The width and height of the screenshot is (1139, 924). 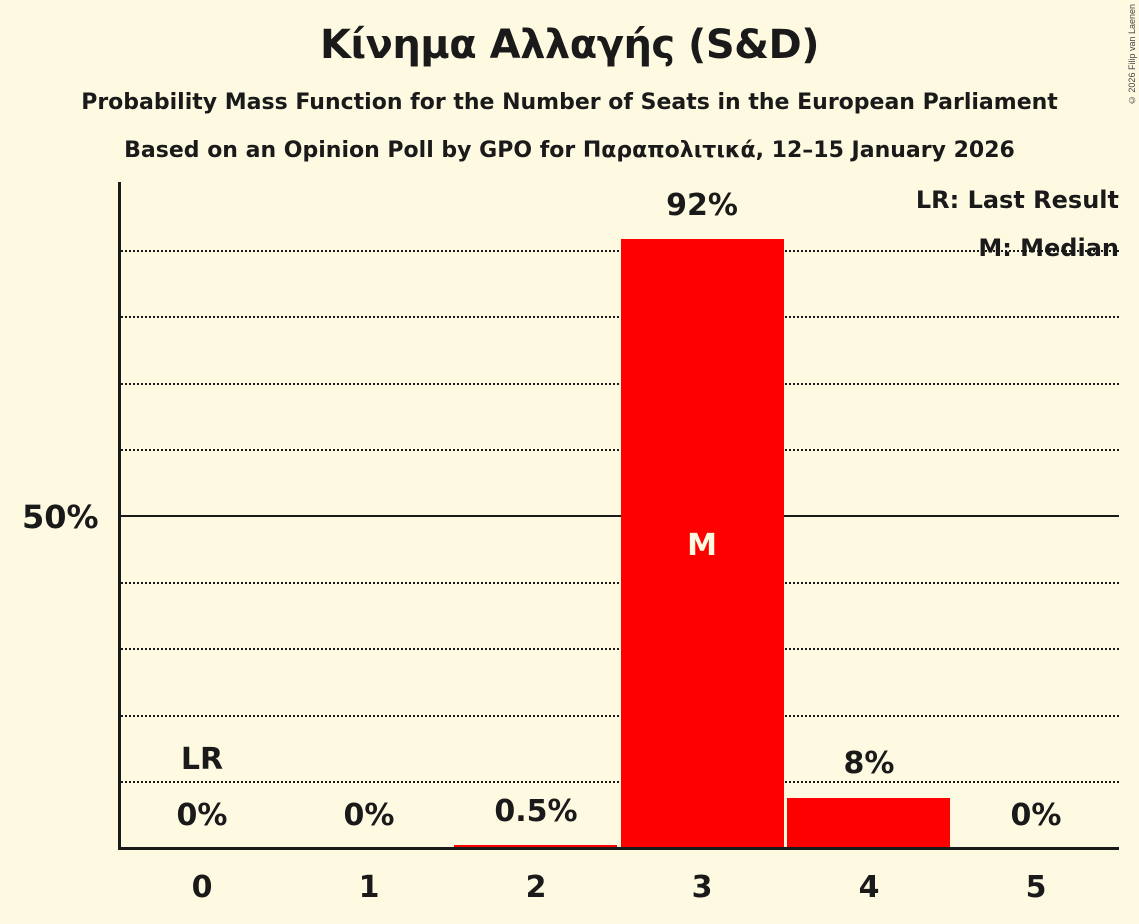 I want to click on legend-median: M: Median, so click(x=1048, y=248).